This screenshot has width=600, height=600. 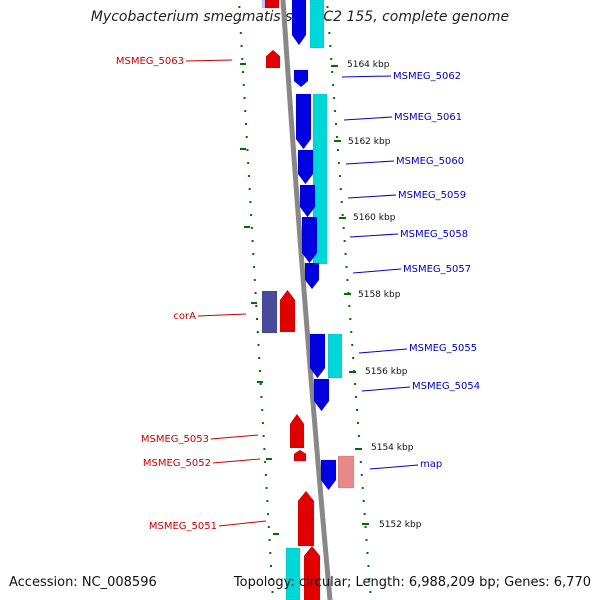 I want to click on gene-label-reverse: MSMEG_5061, so click(x=428, y=117).